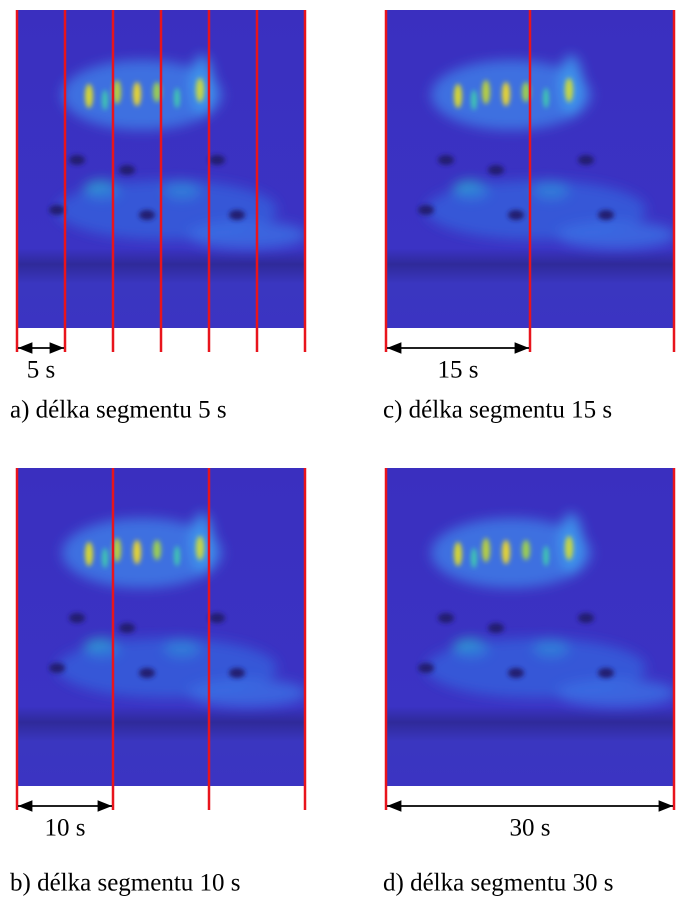 This screenshot has width=694, height=903. I want to click on caption: b) délka segmentu 10 s, so click(125, 883).